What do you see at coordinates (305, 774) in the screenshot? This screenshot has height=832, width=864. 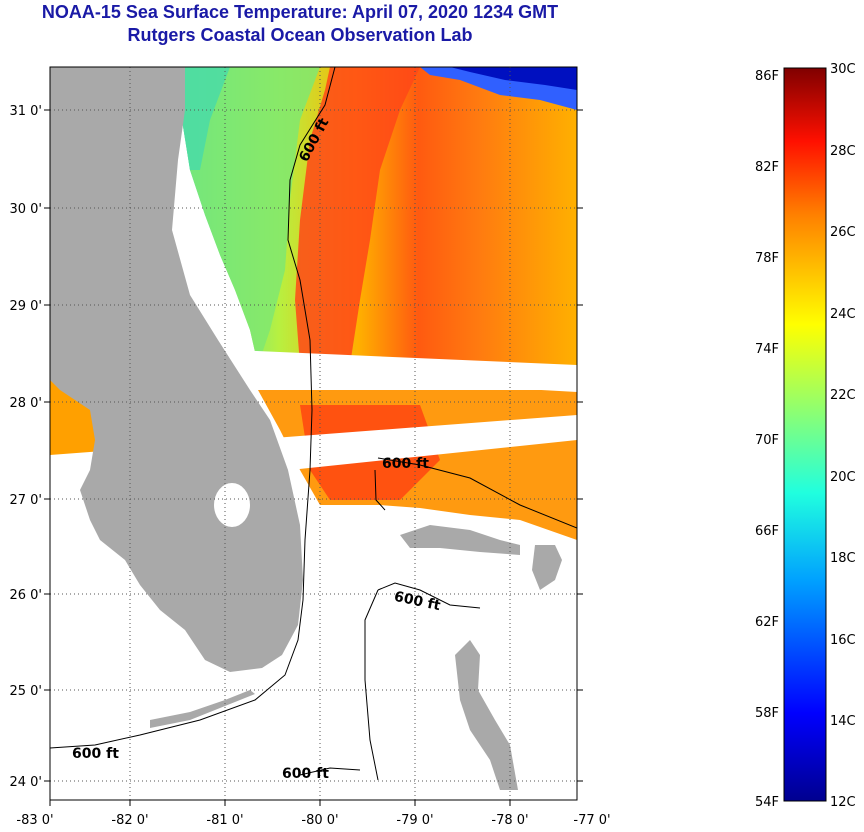 I see `contour-label-5: 600 ft` at bounding box center [305, 774].